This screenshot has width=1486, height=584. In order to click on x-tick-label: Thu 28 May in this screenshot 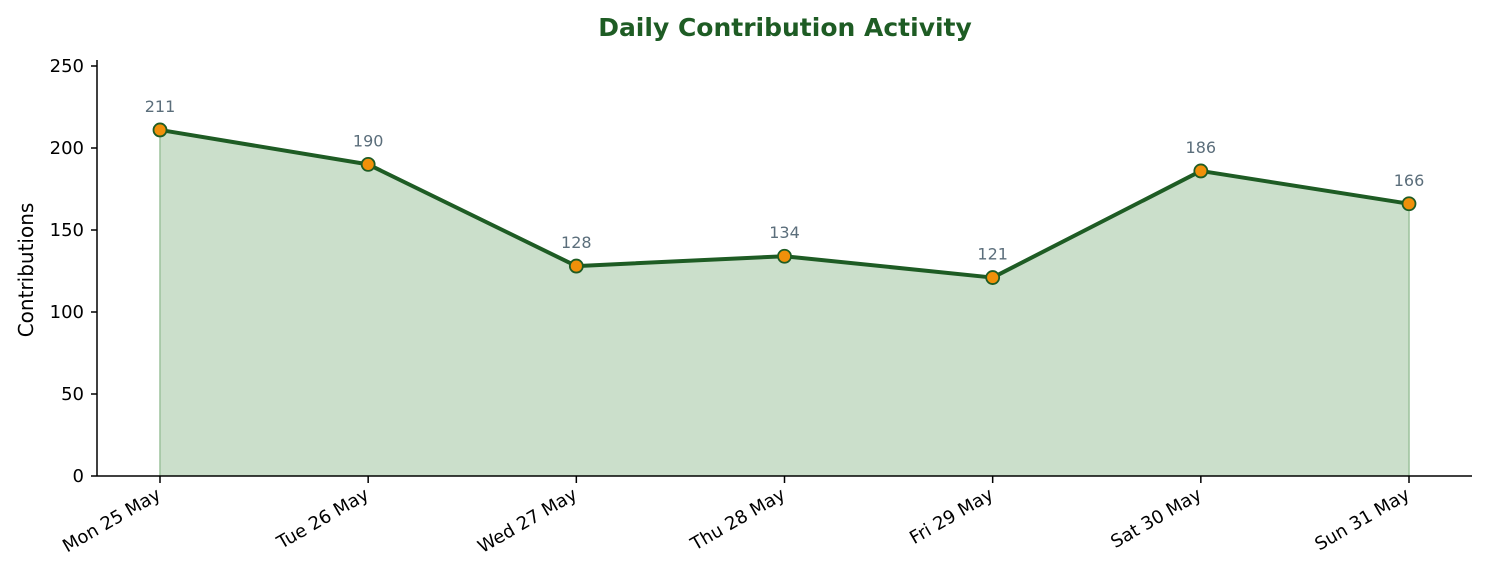, I will do `click(737, 520)`.